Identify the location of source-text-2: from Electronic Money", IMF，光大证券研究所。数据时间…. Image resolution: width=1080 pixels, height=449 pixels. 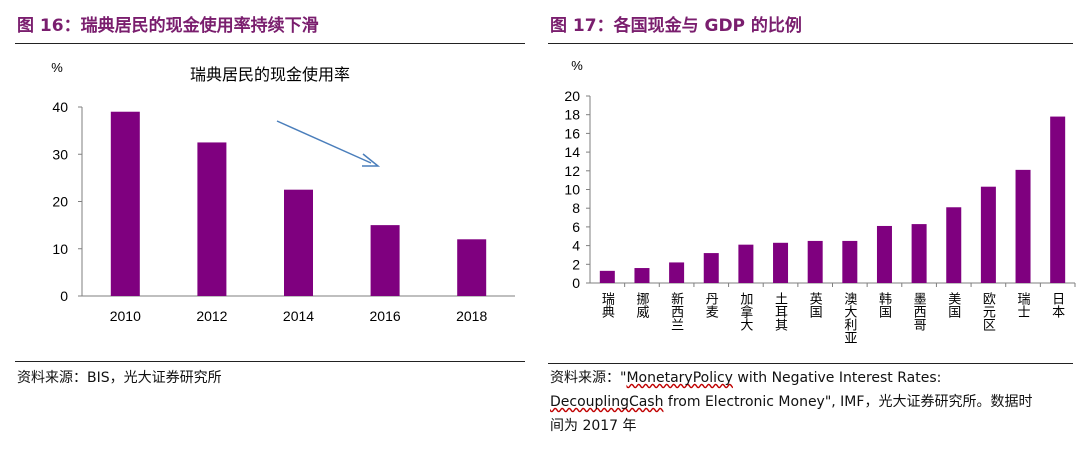
(791, 414).